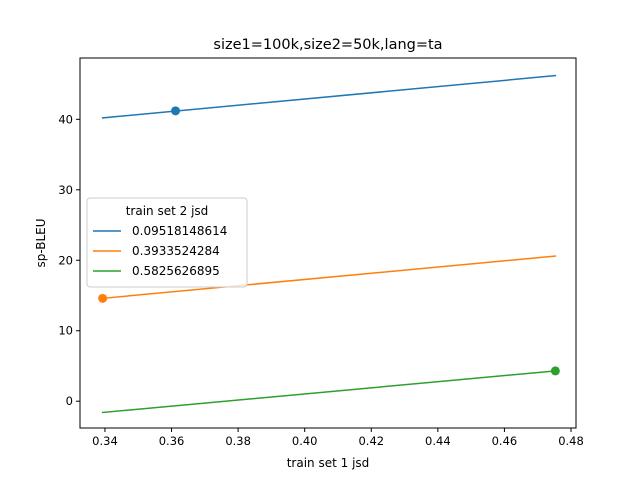  Describe the element at coordinates (571, 441) in the screenshot. I see `x-tick-label: 0.48` at that location.